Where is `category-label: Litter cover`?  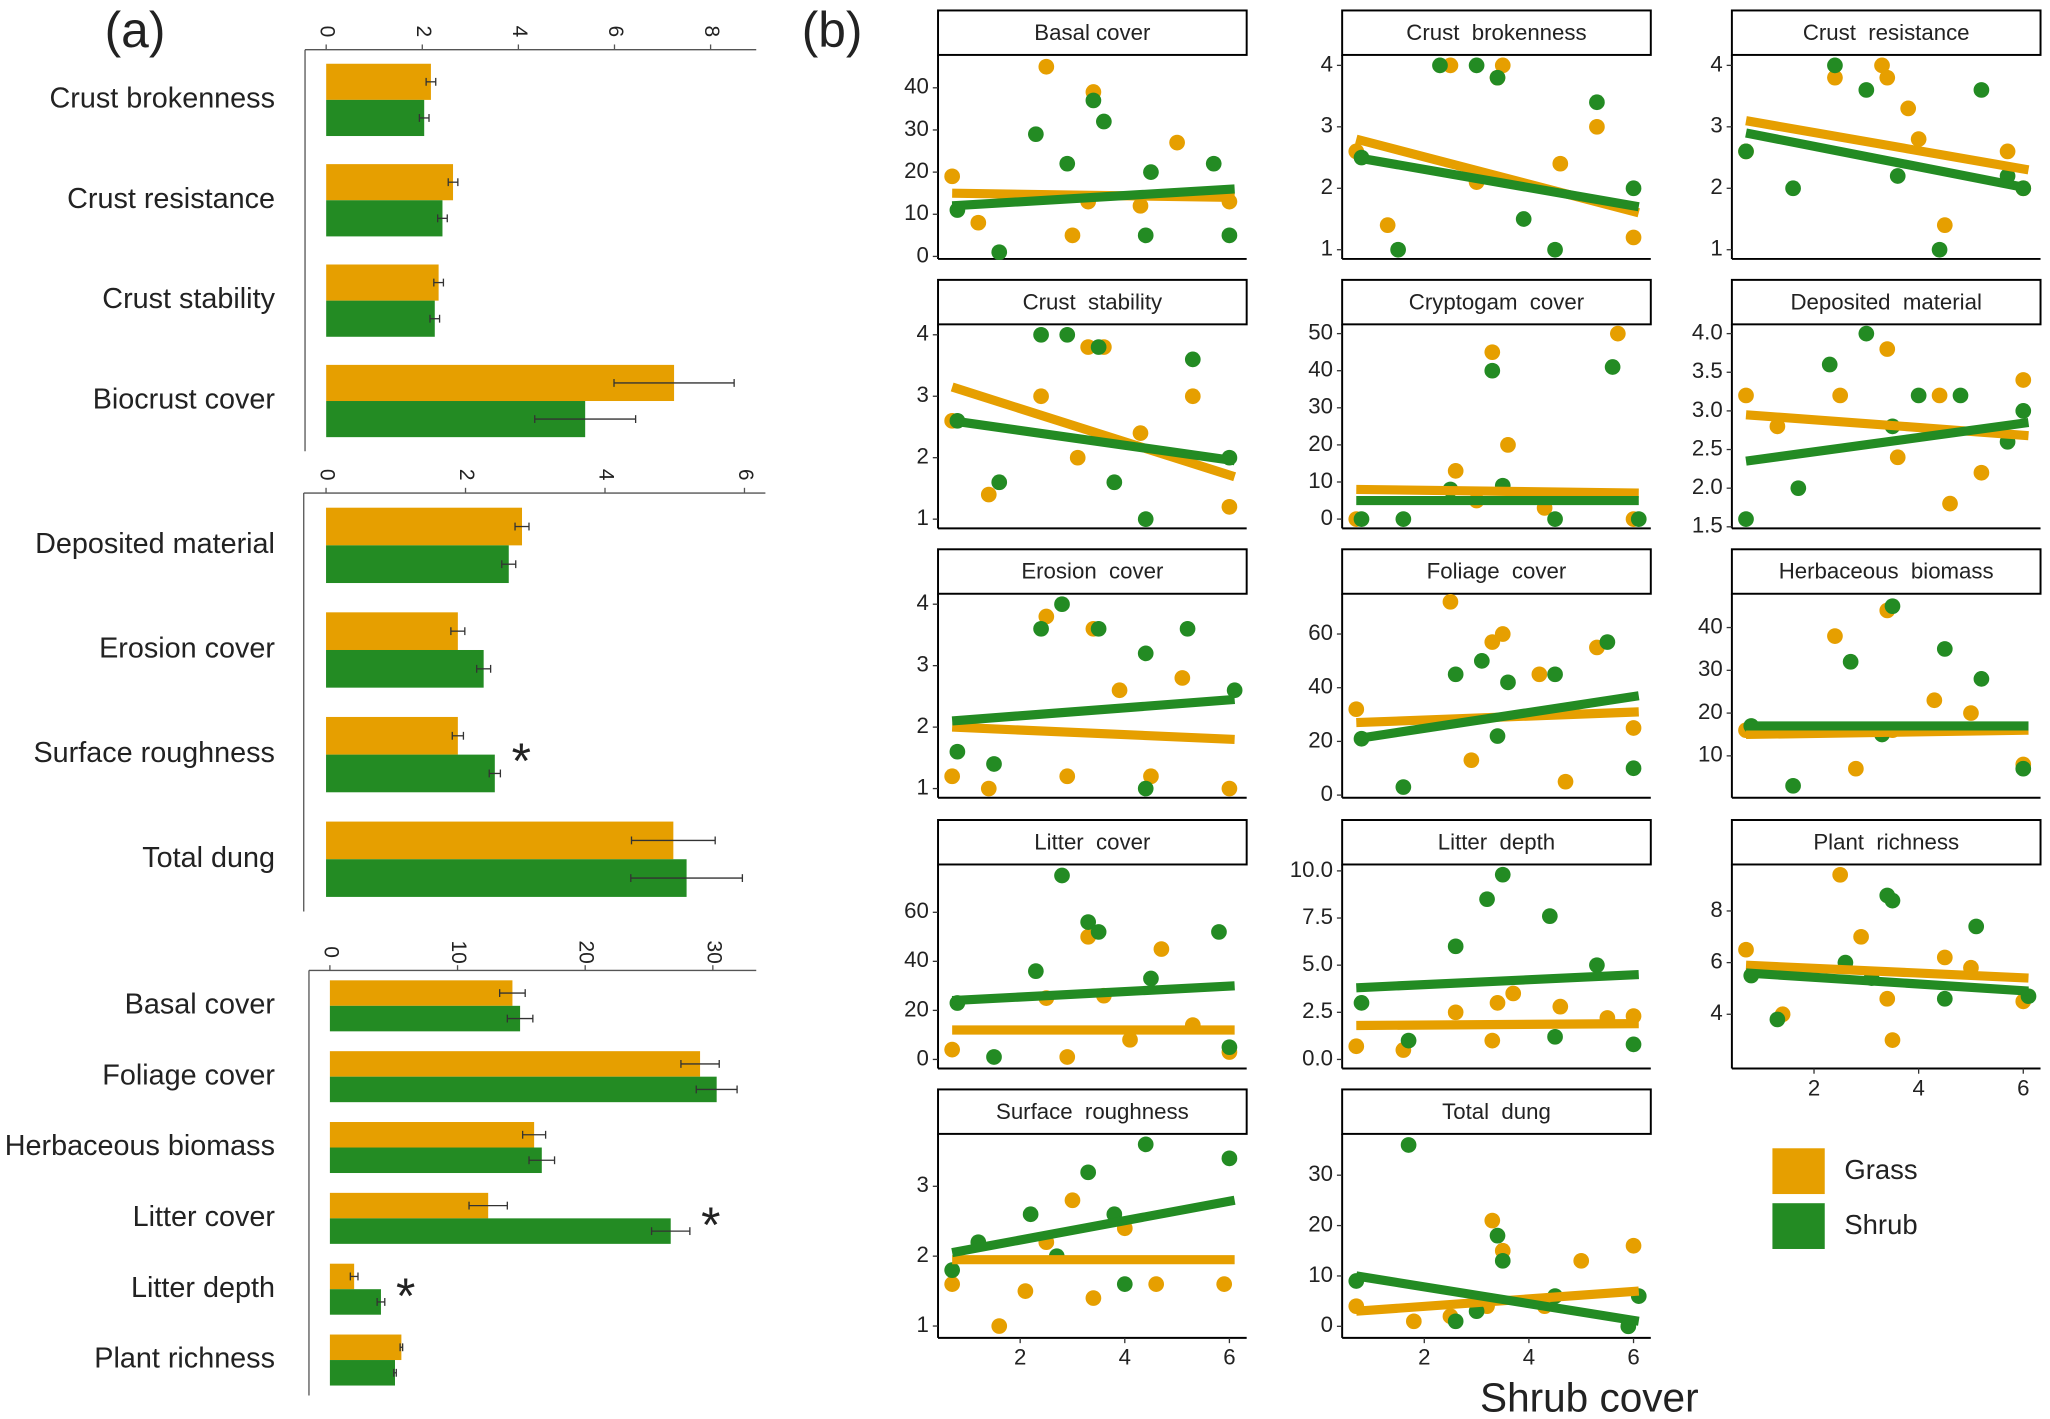 category-label: Litter cover is located at coordinates (204, 1217).